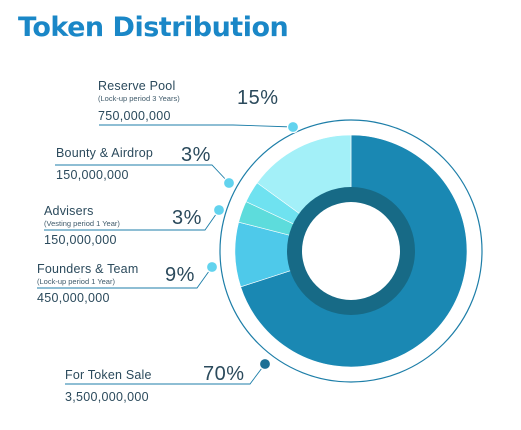 This screenshot has height=430, width=521. What do you see at coordinates (187, 218) in the screenshot?
I see `slice-percent-advisers: 3%` at bounding box center [187, 218].